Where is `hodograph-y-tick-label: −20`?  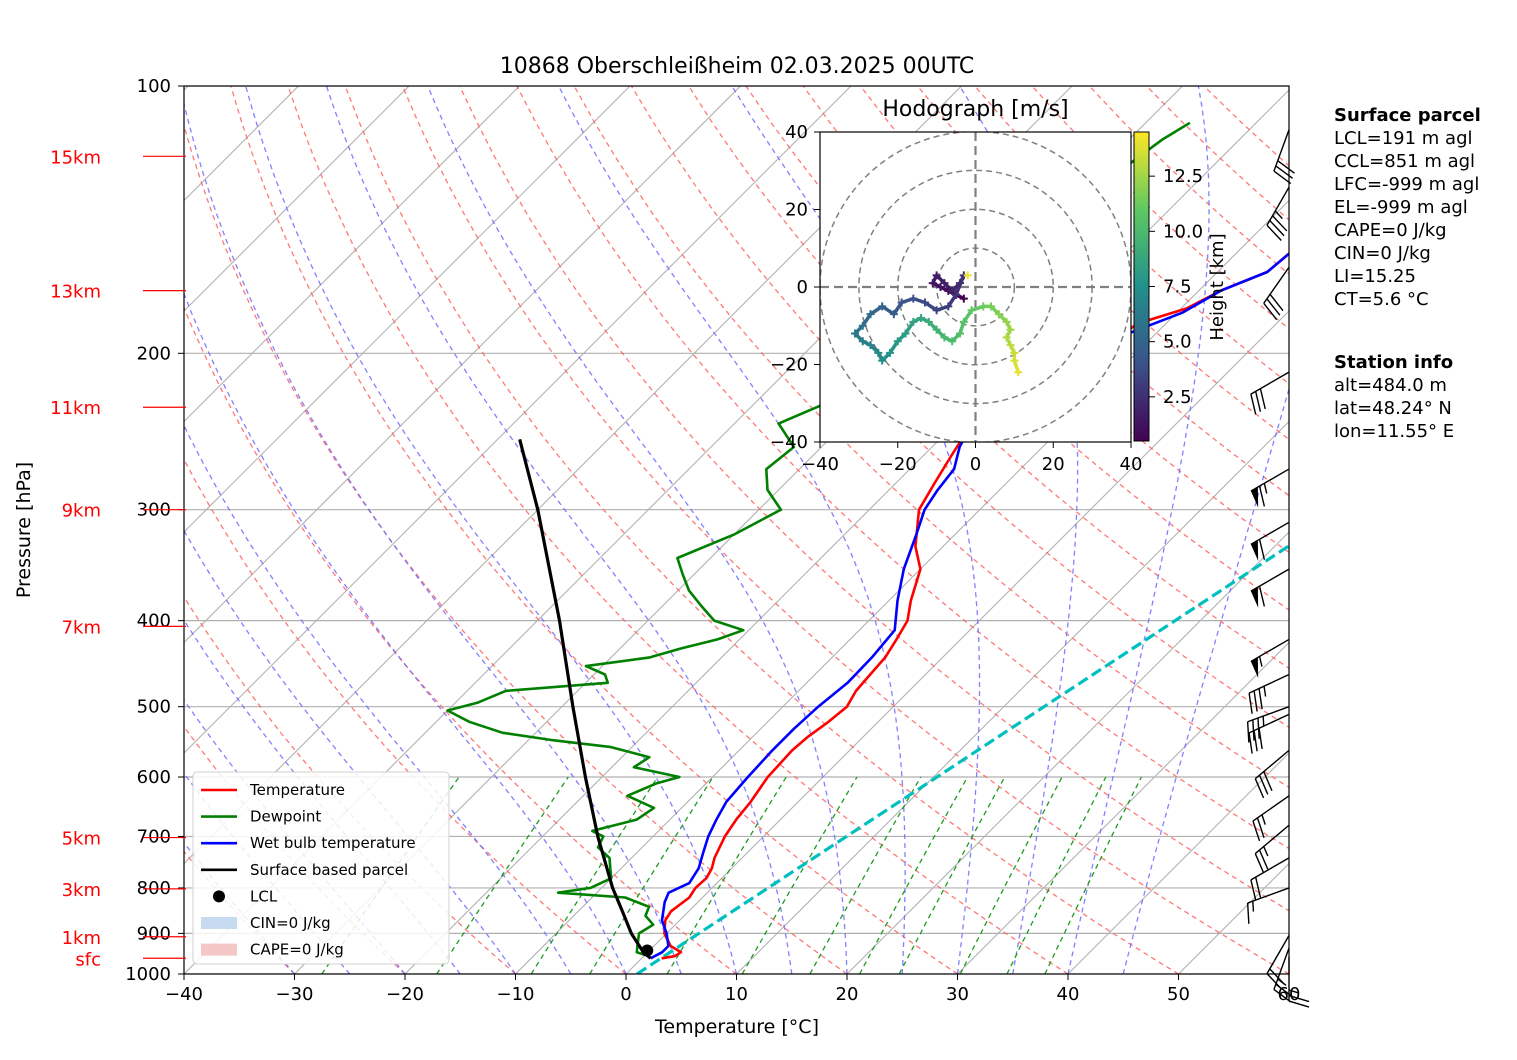
hodograph-y-tick-label: −20 is located at coordinates (789, 365).